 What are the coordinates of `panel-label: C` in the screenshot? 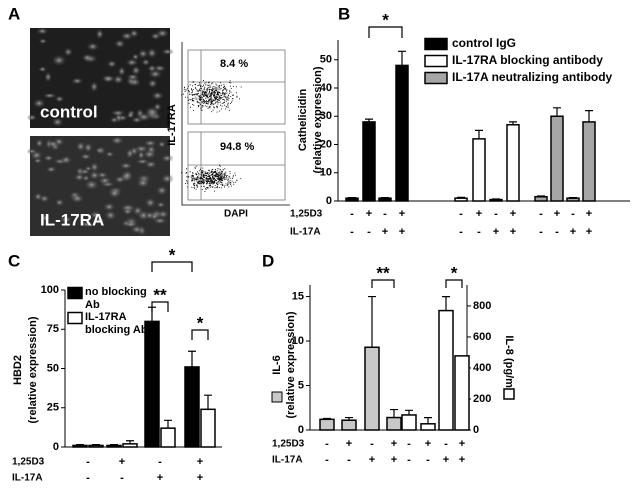 It's located at (14, 260).